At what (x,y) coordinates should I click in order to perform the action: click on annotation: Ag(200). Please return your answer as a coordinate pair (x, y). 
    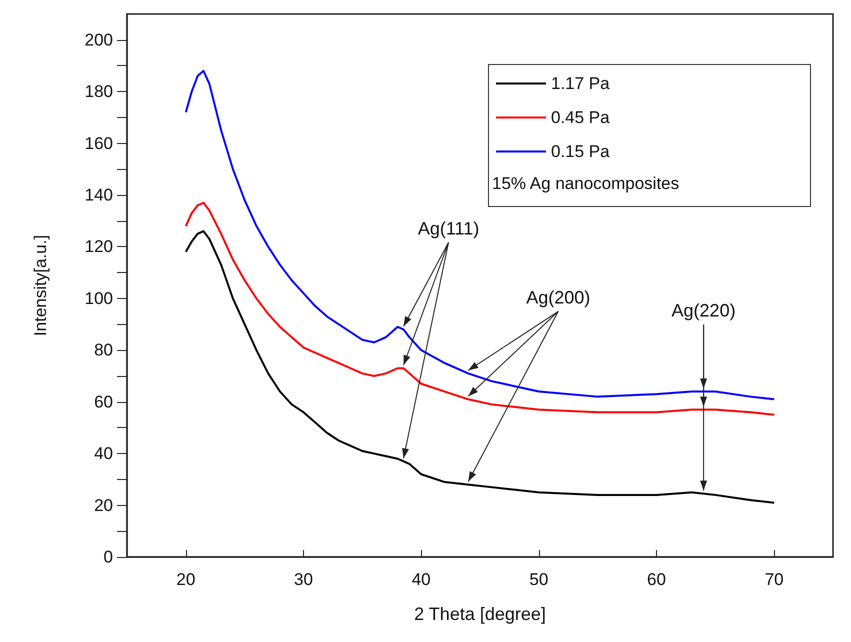
    Looking at the image, I should click on (558, 297).